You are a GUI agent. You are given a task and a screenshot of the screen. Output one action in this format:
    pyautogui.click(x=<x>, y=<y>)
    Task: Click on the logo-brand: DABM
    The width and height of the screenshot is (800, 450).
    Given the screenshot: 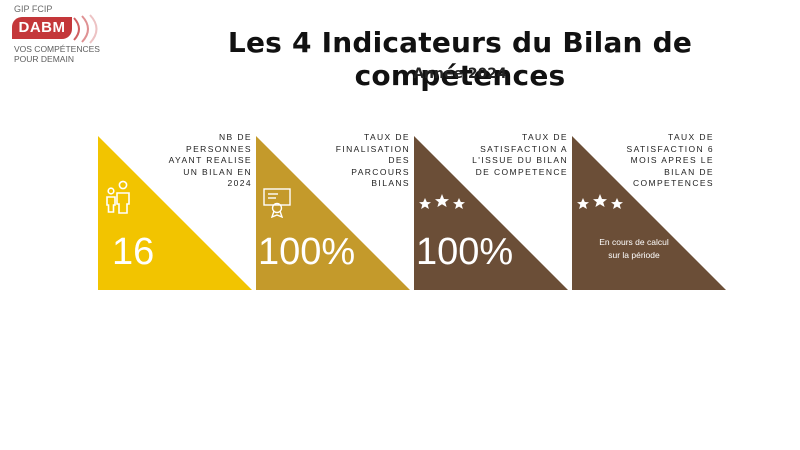 What is the action you would take?
    pyautogui.click(x=42, y=28)
    